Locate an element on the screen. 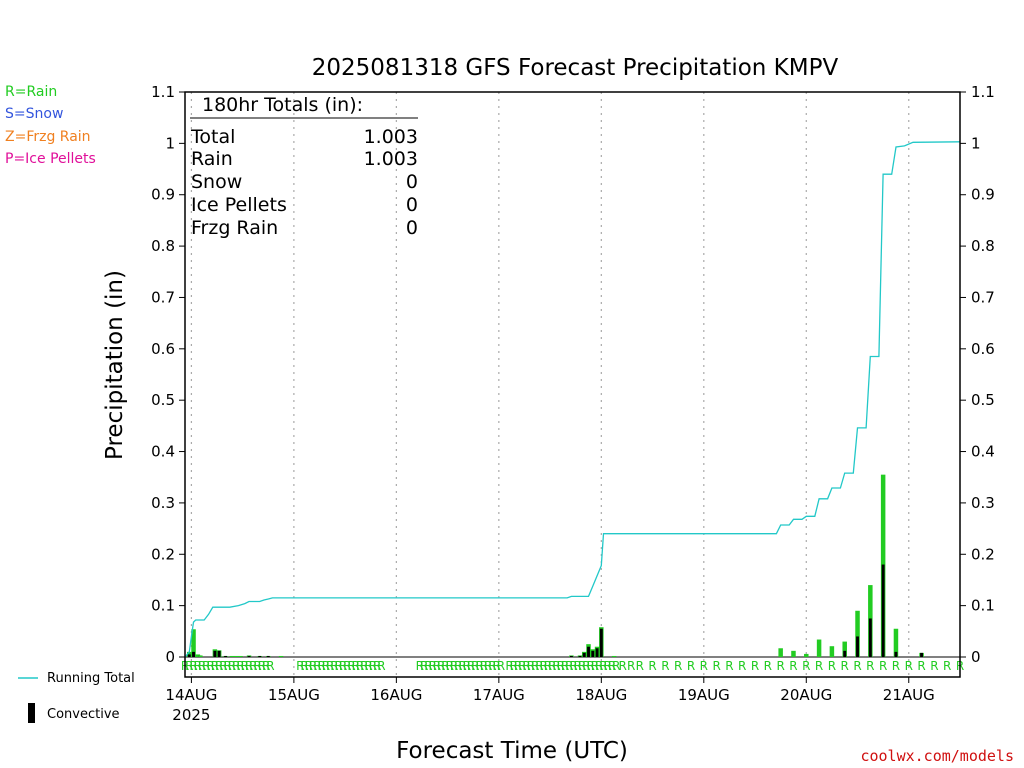 Image resolution: width=1024 pixels, height=768 pixels. x-tick-label: 15AUG is located at coordinates (294, 695).